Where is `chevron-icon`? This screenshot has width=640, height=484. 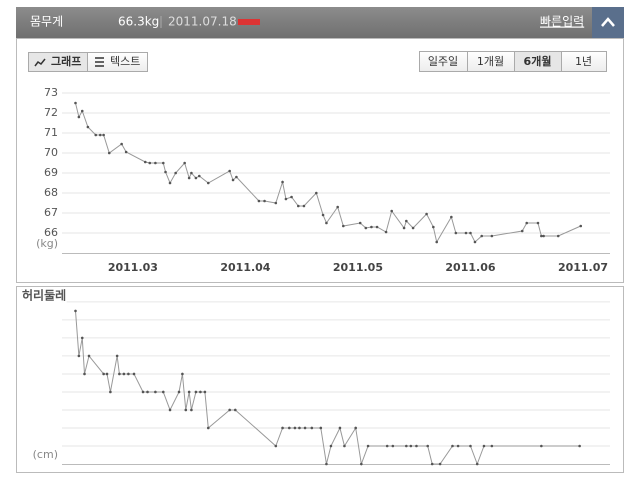 chevron-icon is located at coordinates (608, 22).